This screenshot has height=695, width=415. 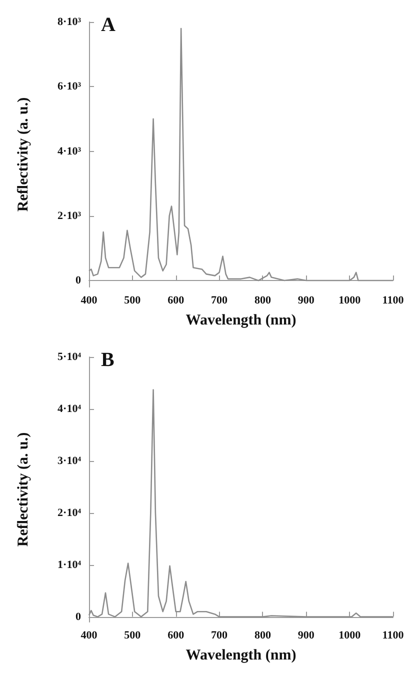 I want to click on y-tick-label: 2·10³, so click(x=70, y=216).